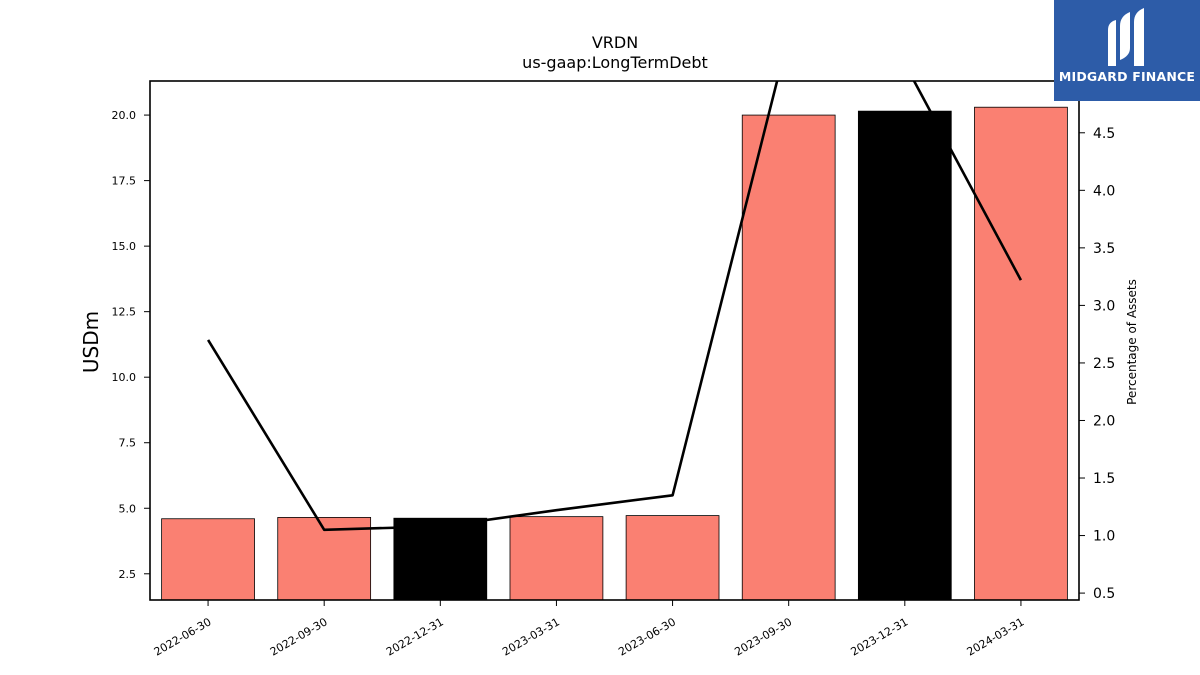 This screenshot has width=1200, height=675. What do you see at coordinates (91, 342) in the screenshot?
I see `y-axis-label: USDm` at bounding box center [91, 342].